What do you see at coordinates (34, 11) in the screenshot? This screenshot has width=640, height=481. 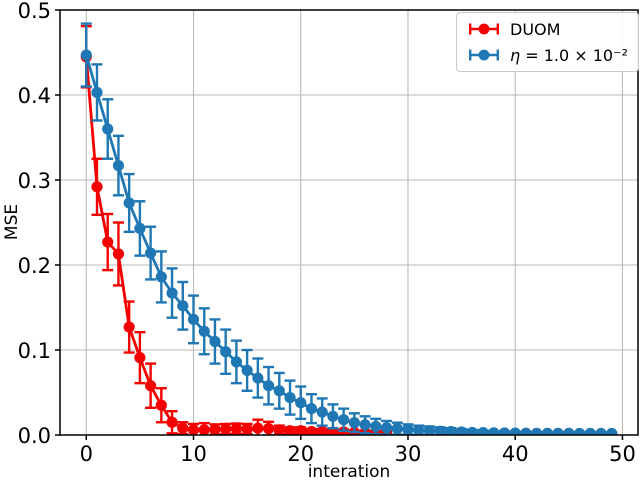 I see `y-tick-label: 0.5` at bounding box center [34, 11].